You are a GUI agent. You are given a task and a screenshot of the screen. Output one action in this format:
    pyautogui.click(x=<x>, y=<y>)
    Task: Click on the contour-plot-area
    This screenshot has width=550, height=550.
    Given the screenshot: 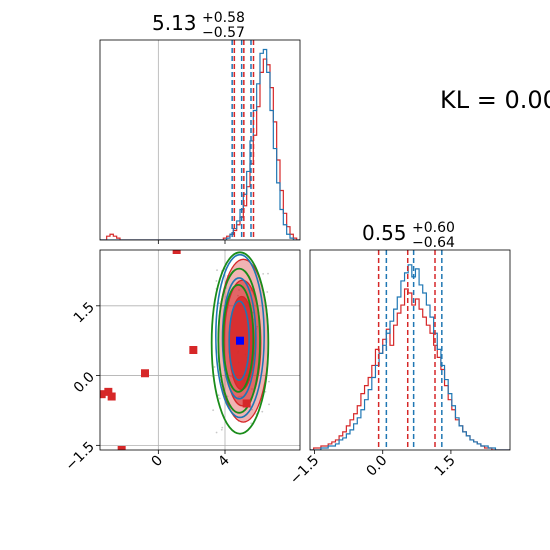 What is the action you would take?
    pyautogui.click(x=200, y=350)
    